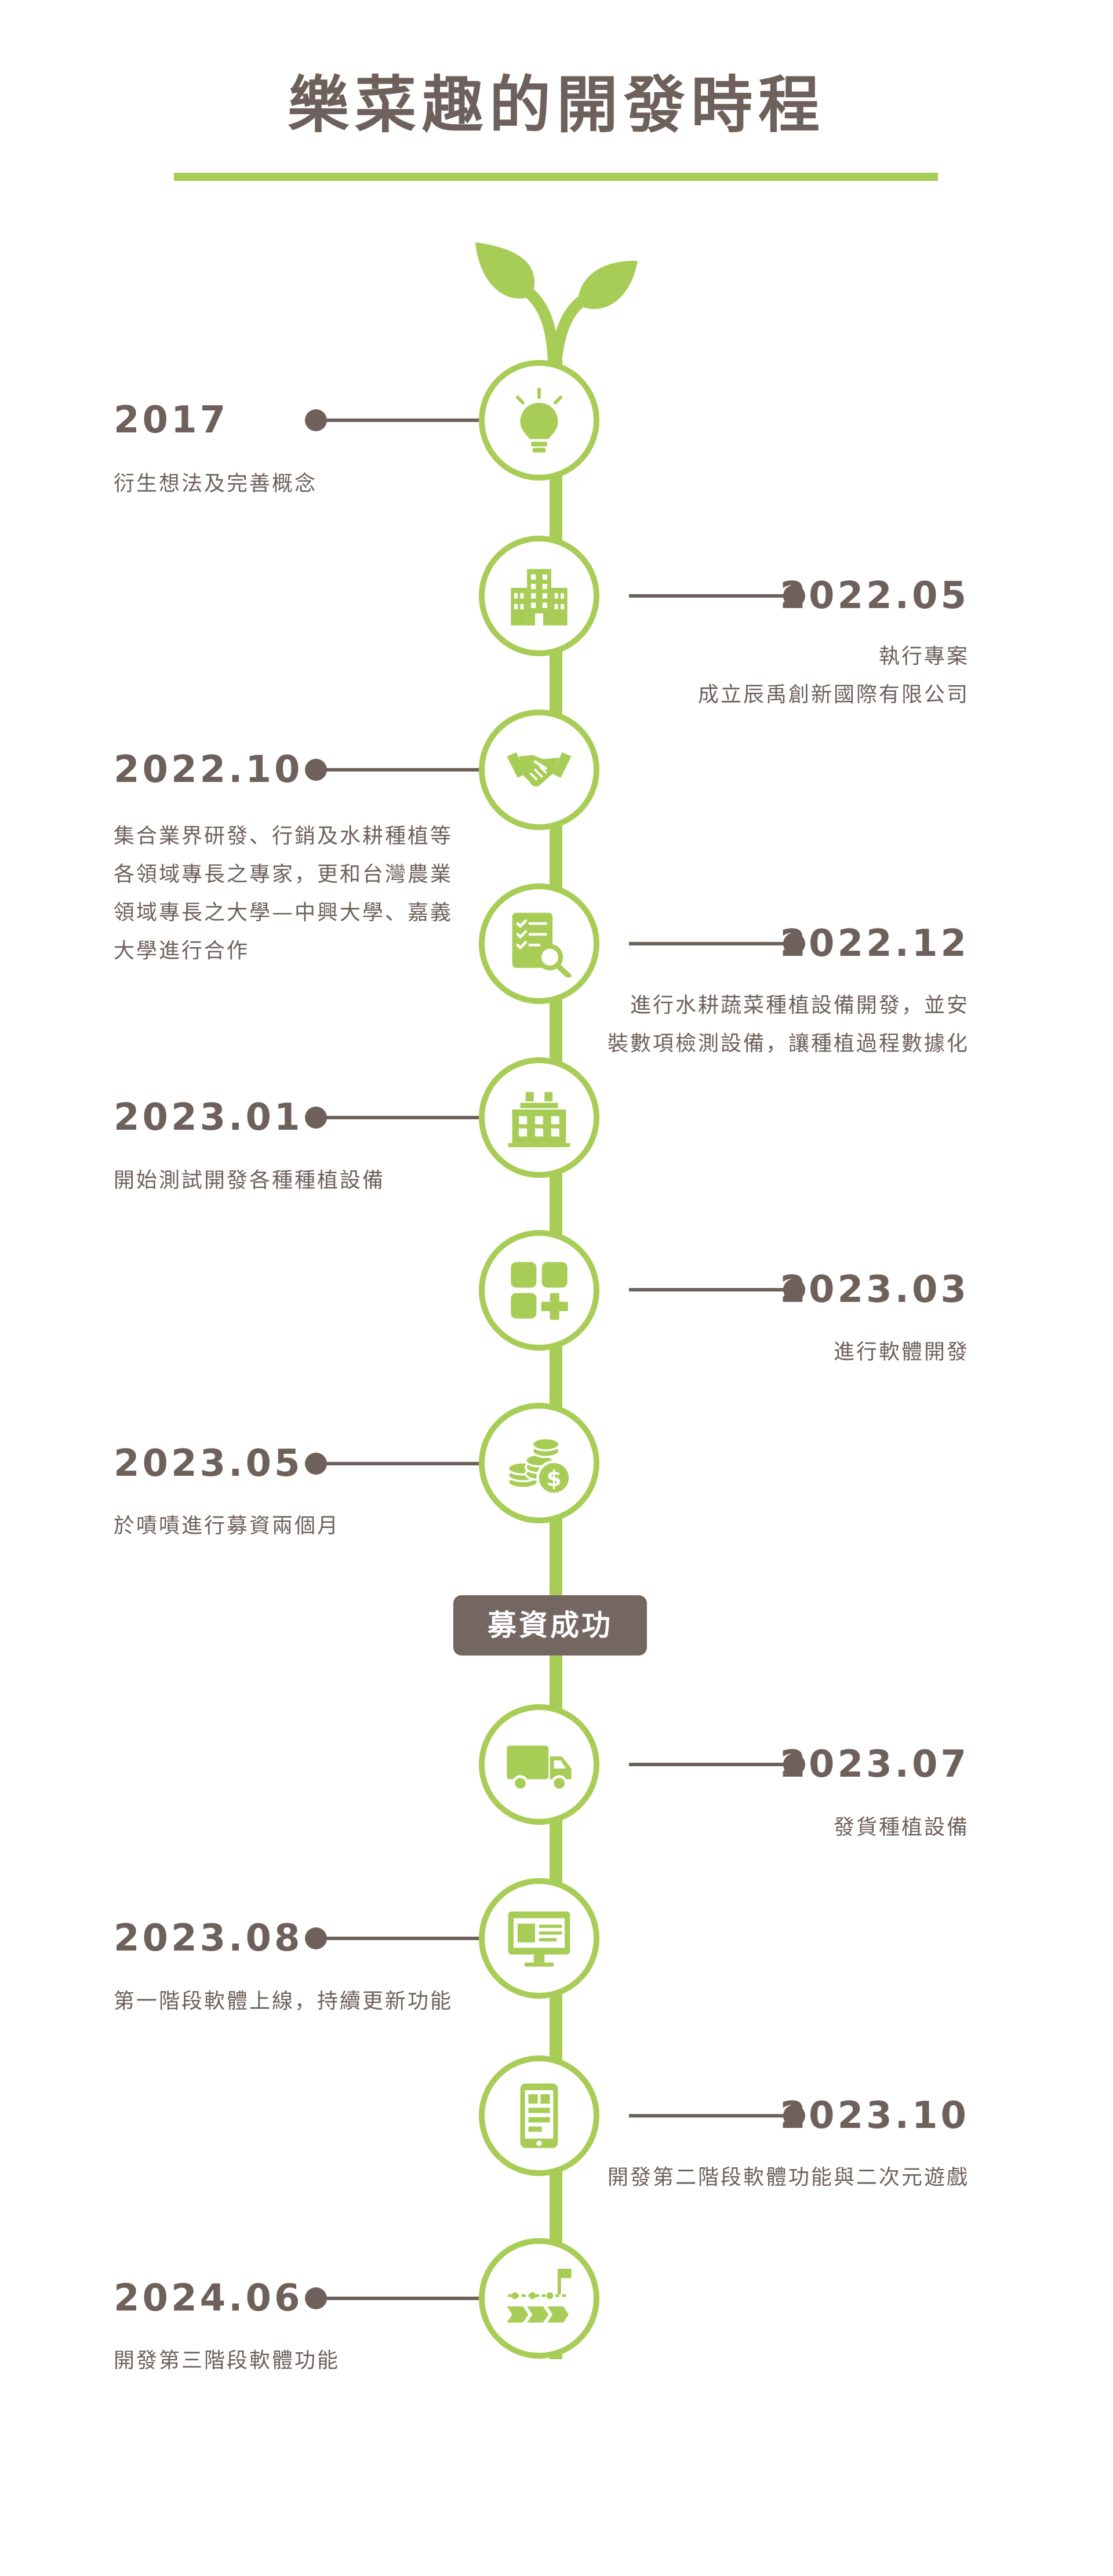 This screenshot has width=1113, height=2576. Describe the element at coordinates (875, 1289) in the screenshot. I see `event-date: 2023.03` at that location.